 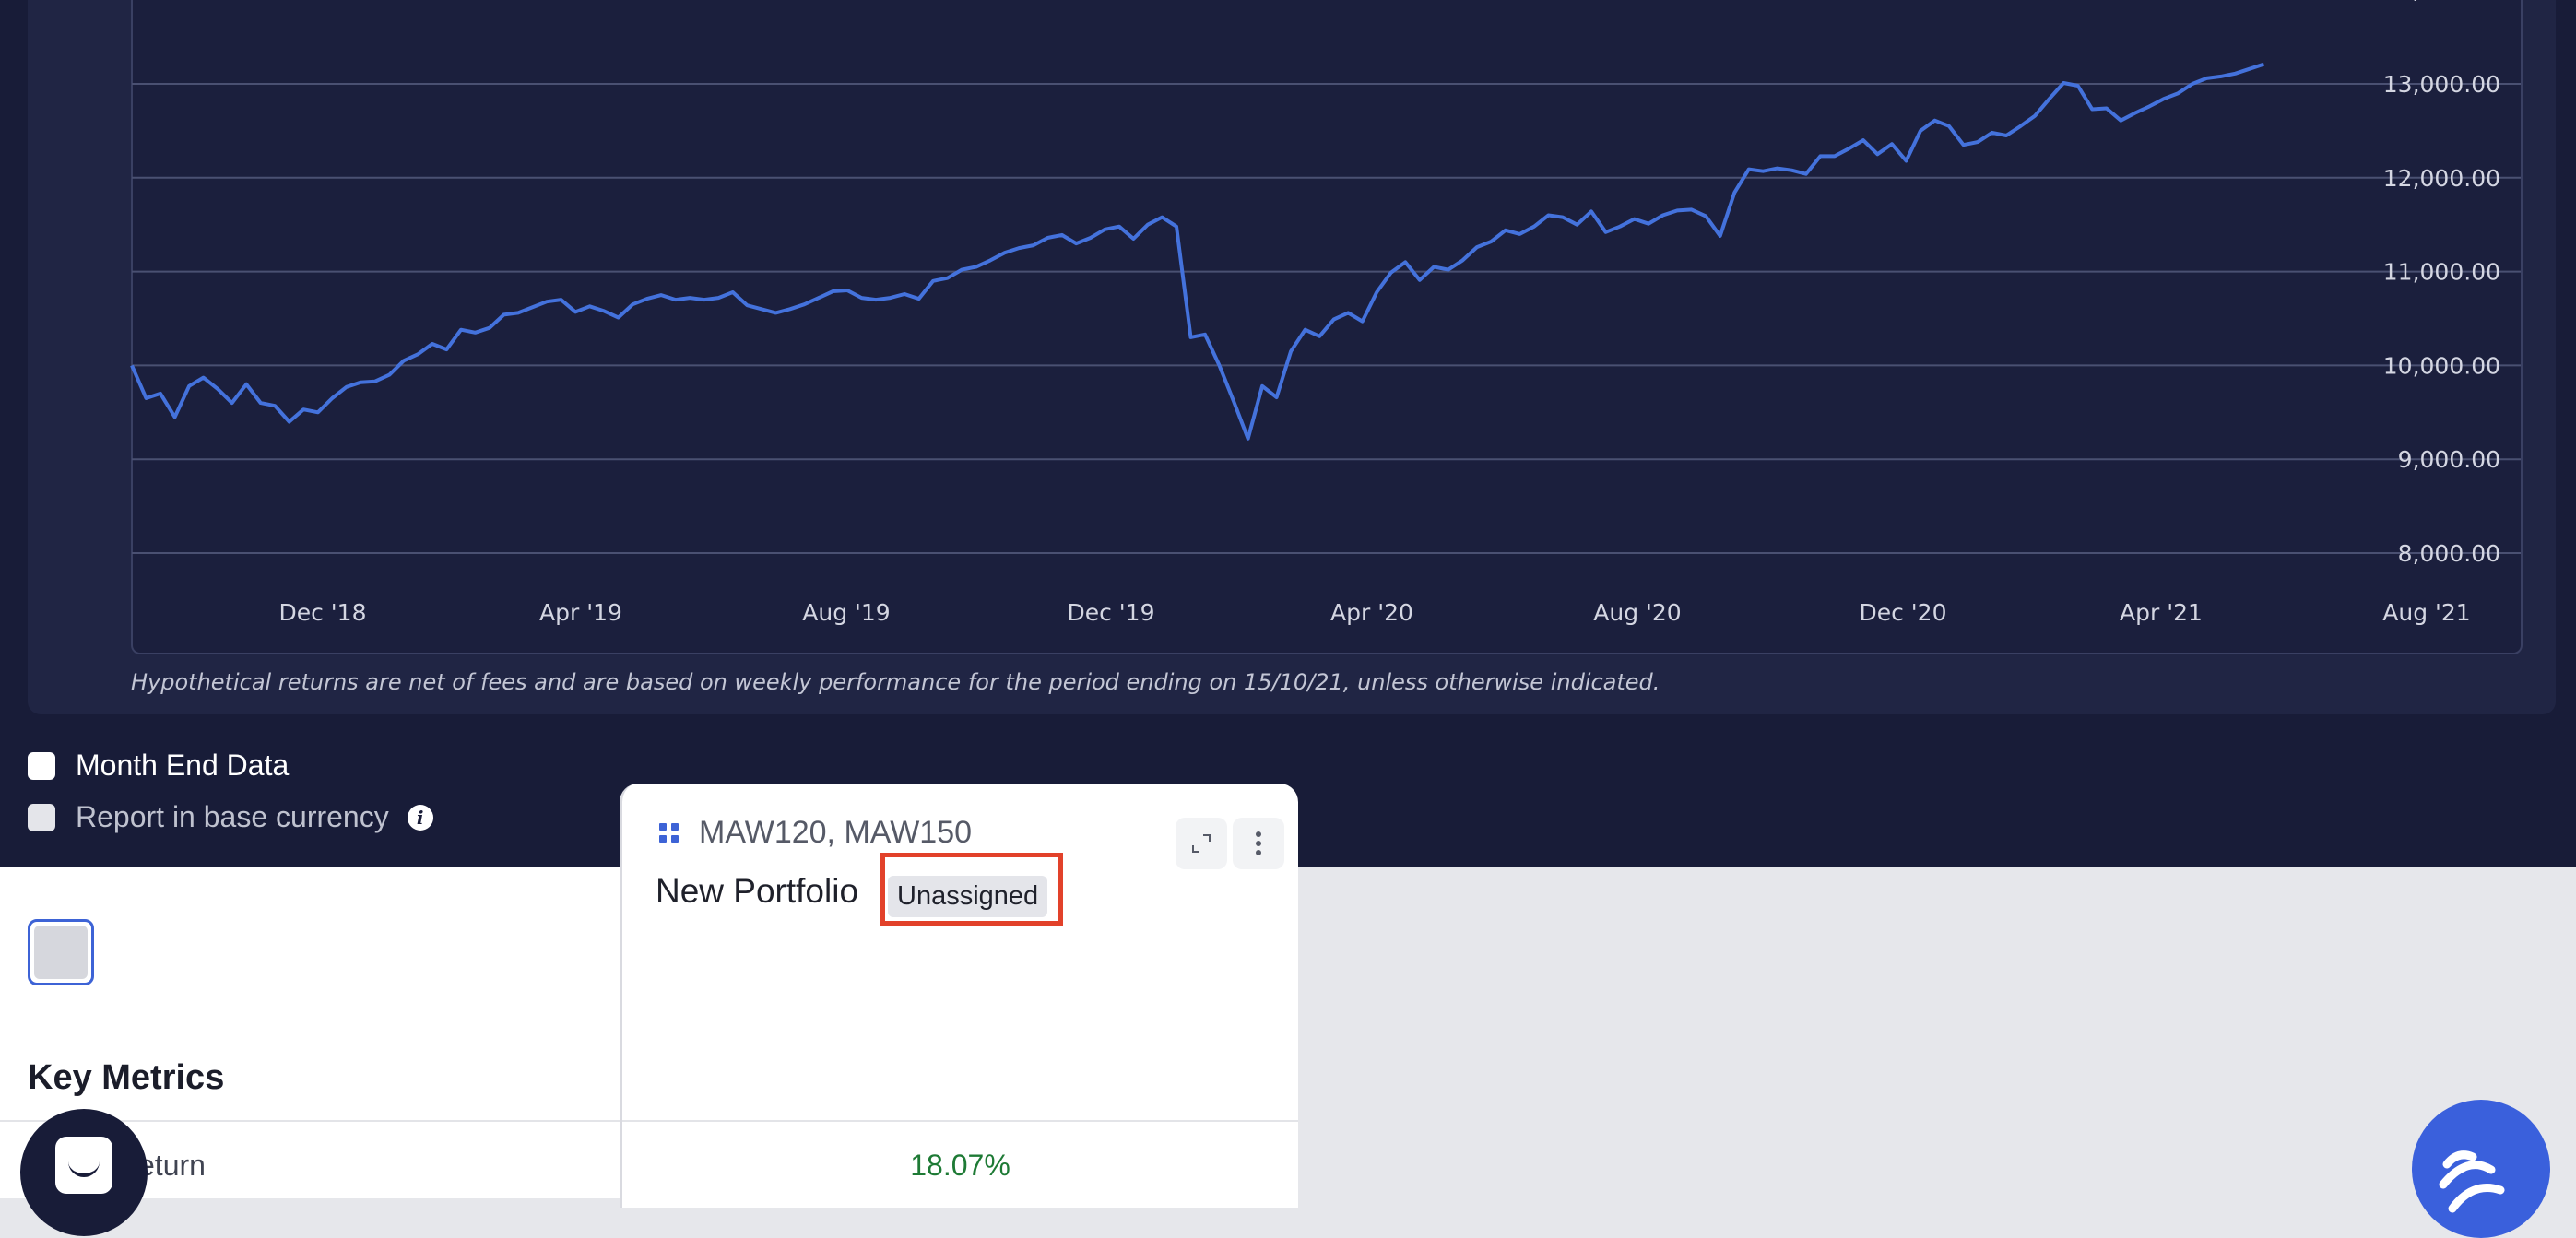 I want to click on key-metrics-heading: Key Metrics, so click(x=126, y=1077).